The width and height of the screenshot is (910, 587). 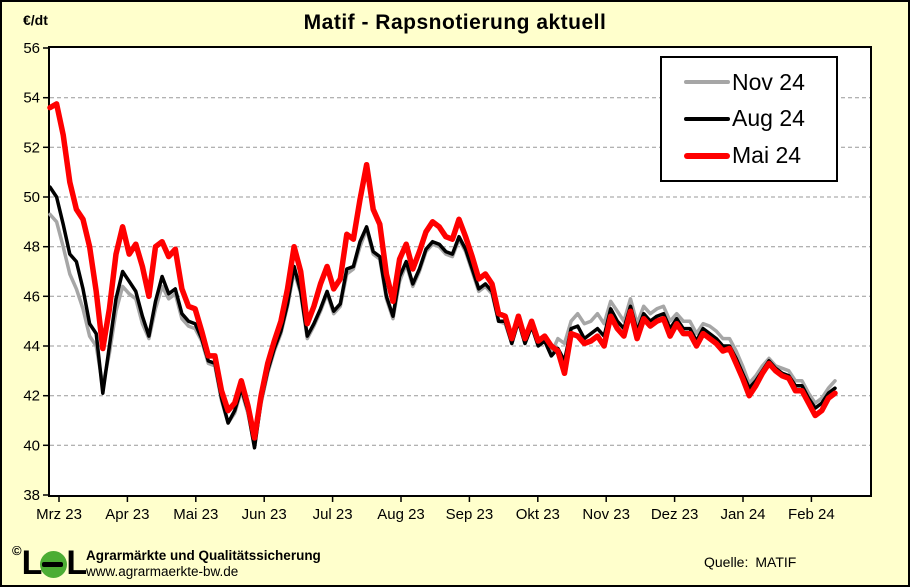 I want to click on legend-label: Nov 24, so click(x=768, y=81).